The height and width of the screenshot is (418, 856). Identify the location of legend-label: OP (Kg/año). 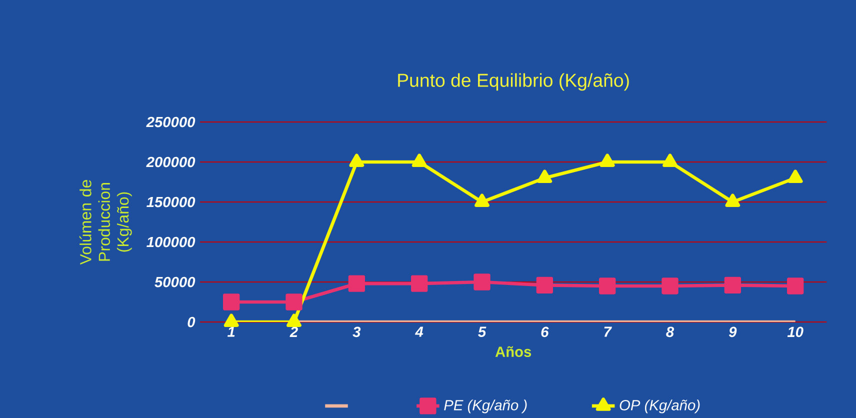
(660, 407).